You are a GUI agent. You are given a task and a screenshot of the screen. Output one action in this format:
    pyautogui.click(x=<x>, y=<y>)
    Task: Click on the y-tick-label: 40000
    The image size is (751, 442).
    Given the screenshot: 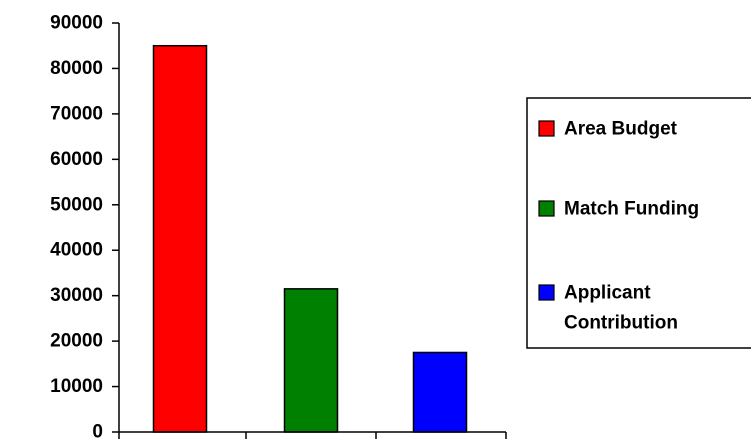 What is the action you would take?
    pyautogui.click(x=76, y=250)
    